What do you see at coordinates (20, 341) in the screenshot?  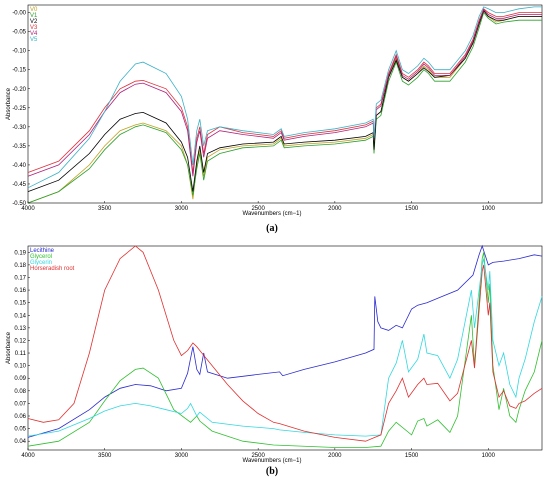 I see `y-tick-label: 0.12` at bounding box center [20, 341].